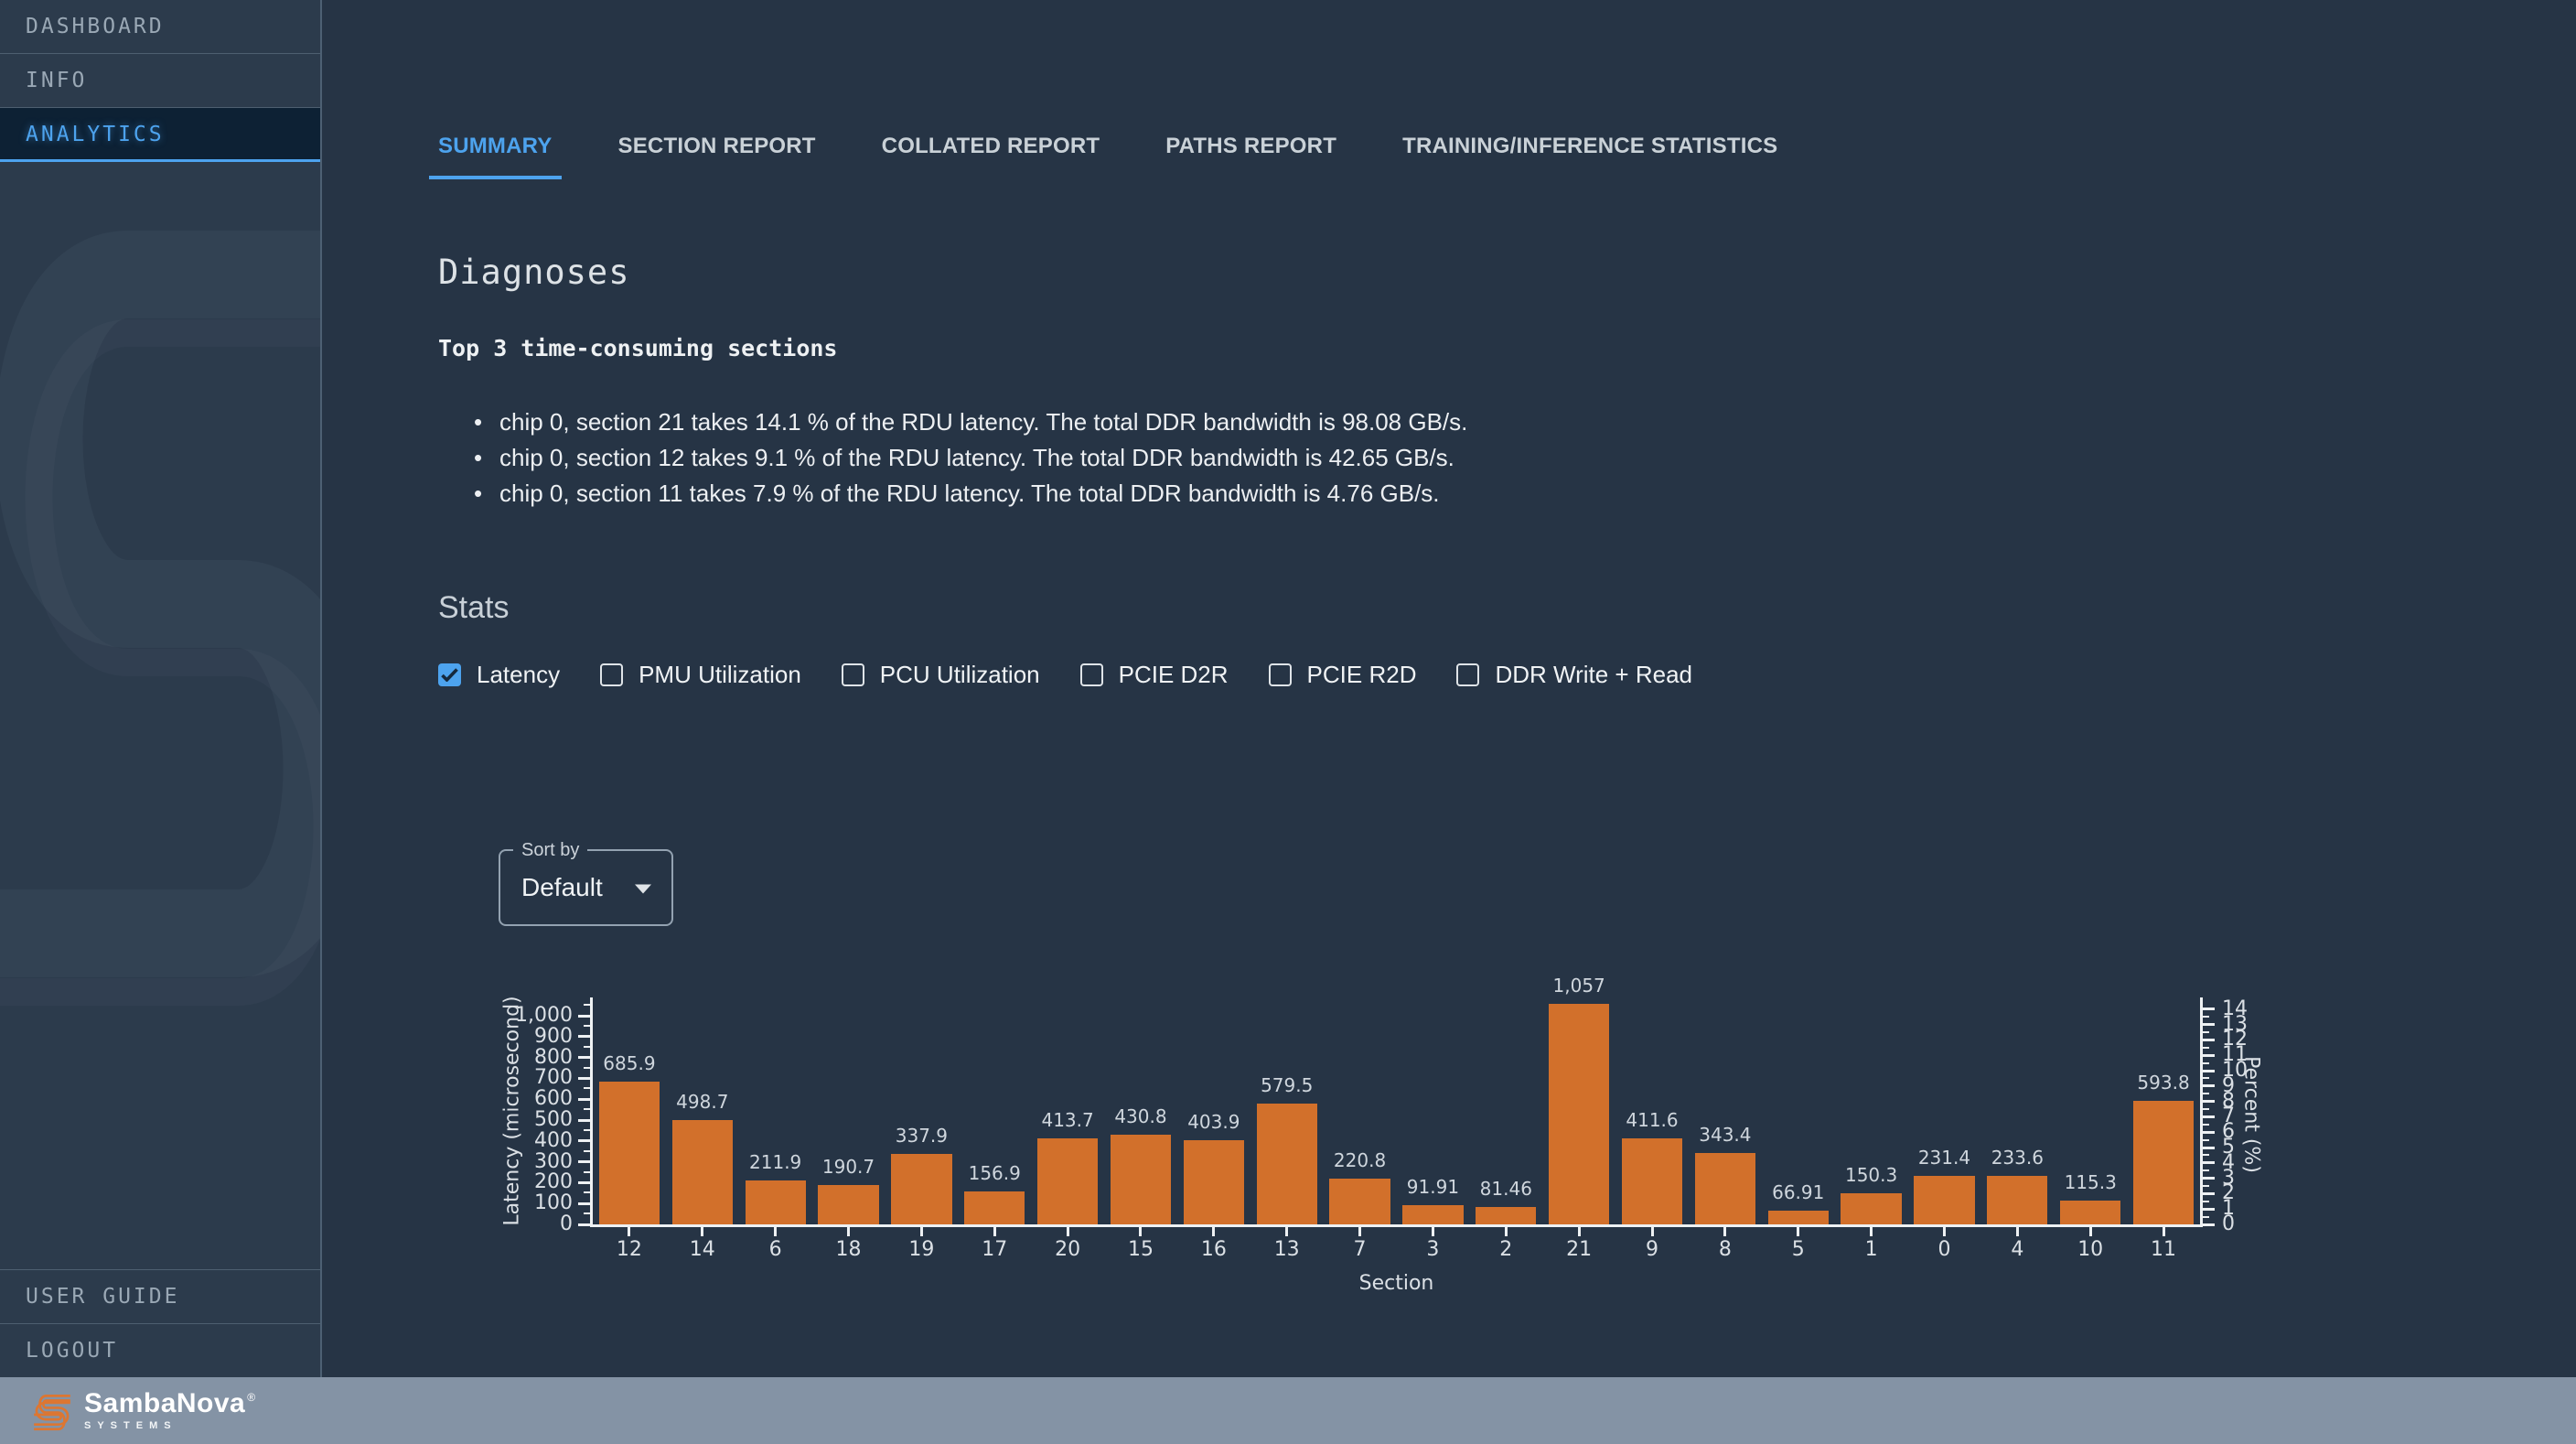 The width and height of the screenshot is (2576, 1444). I want to click on x-axis-tick-label: 2, so click(1506, 1249).